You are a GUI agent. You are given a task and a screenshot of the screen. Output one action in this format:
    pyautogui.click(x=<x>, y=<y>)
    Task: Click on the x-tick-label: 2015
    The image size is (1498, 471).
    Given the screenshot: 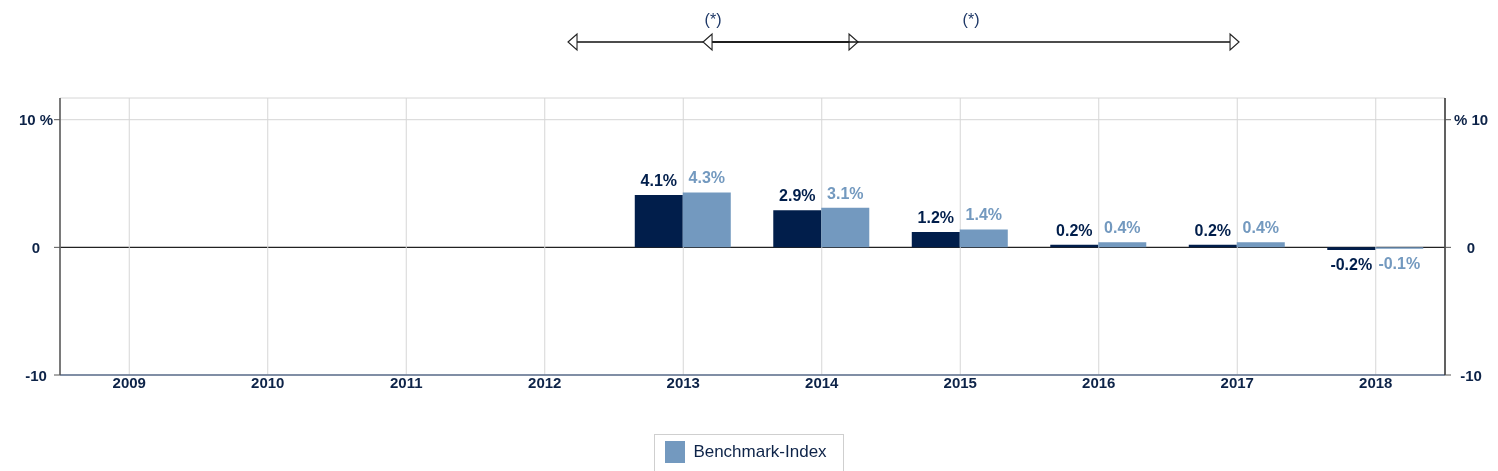 What is the action you would take?
    pyautogui.click(x=960, y=382)
    